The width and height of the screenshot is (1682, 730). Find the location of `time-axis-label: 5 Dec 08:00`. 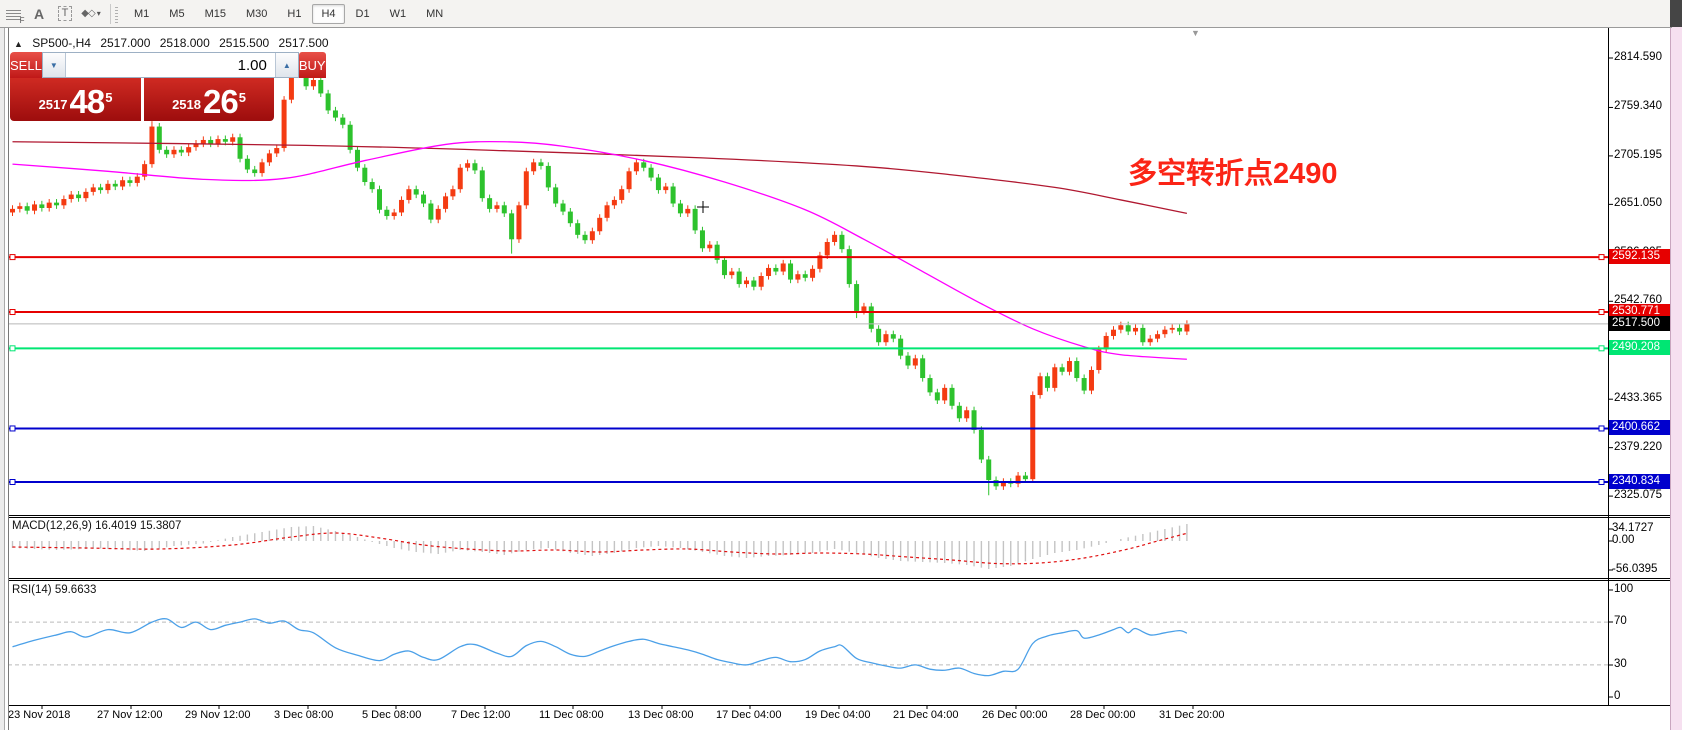

time-axis-label: 5 Dec 08:00 is located at coordinates (392, 715).